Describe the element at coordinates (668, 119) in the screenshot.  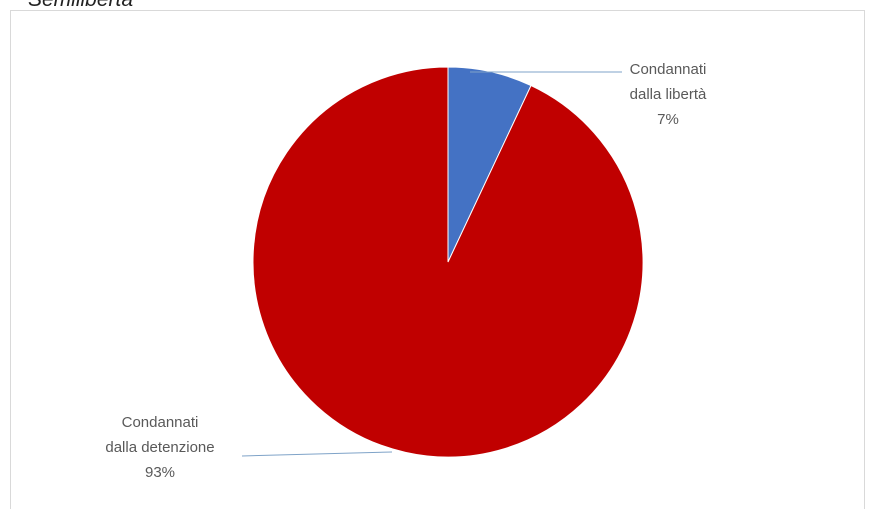
I see `slice-percent-liberta: 7%` at that location.